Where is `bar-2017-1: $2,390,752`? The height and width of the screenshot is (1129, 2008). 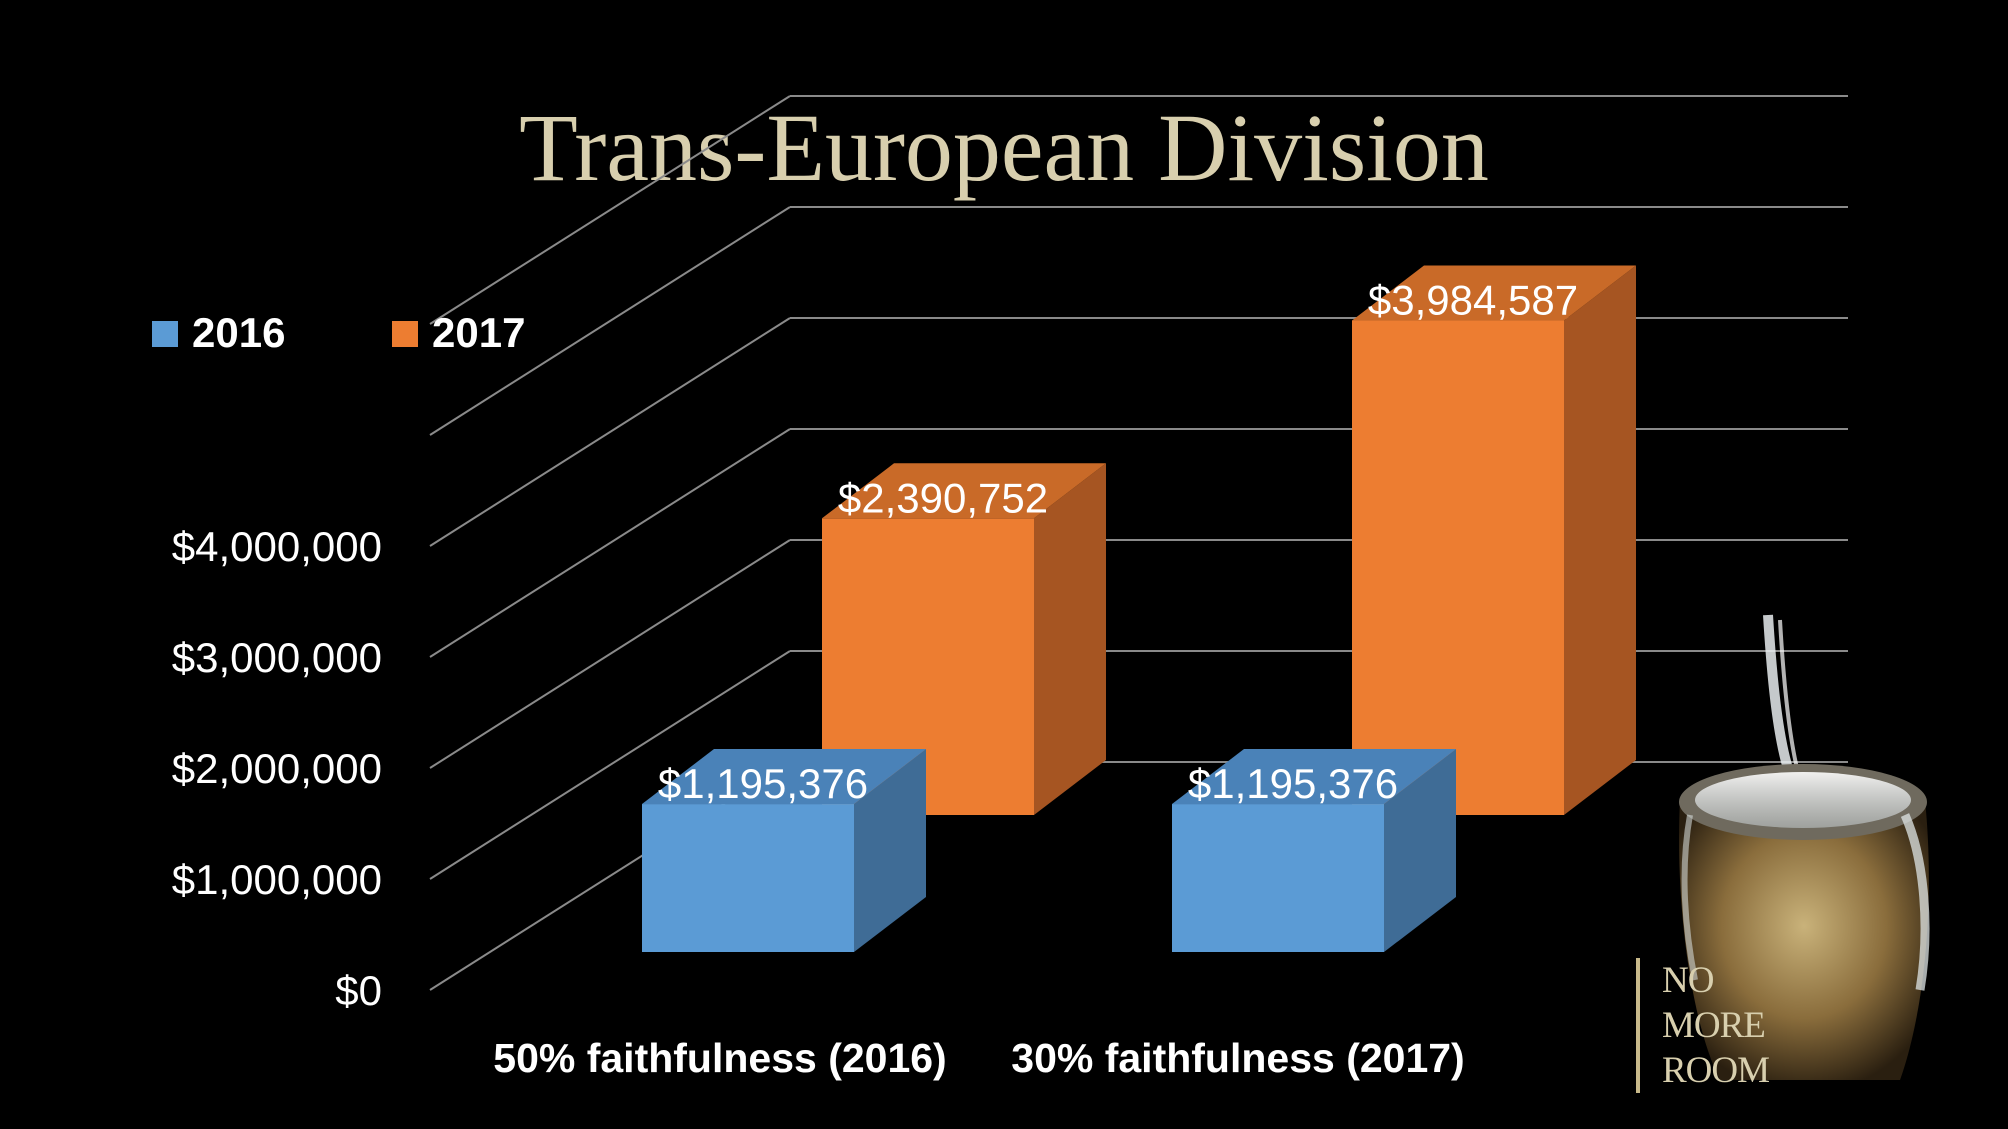 bar-2017-1: $2,390,752 is located at coordinates (964, 639).